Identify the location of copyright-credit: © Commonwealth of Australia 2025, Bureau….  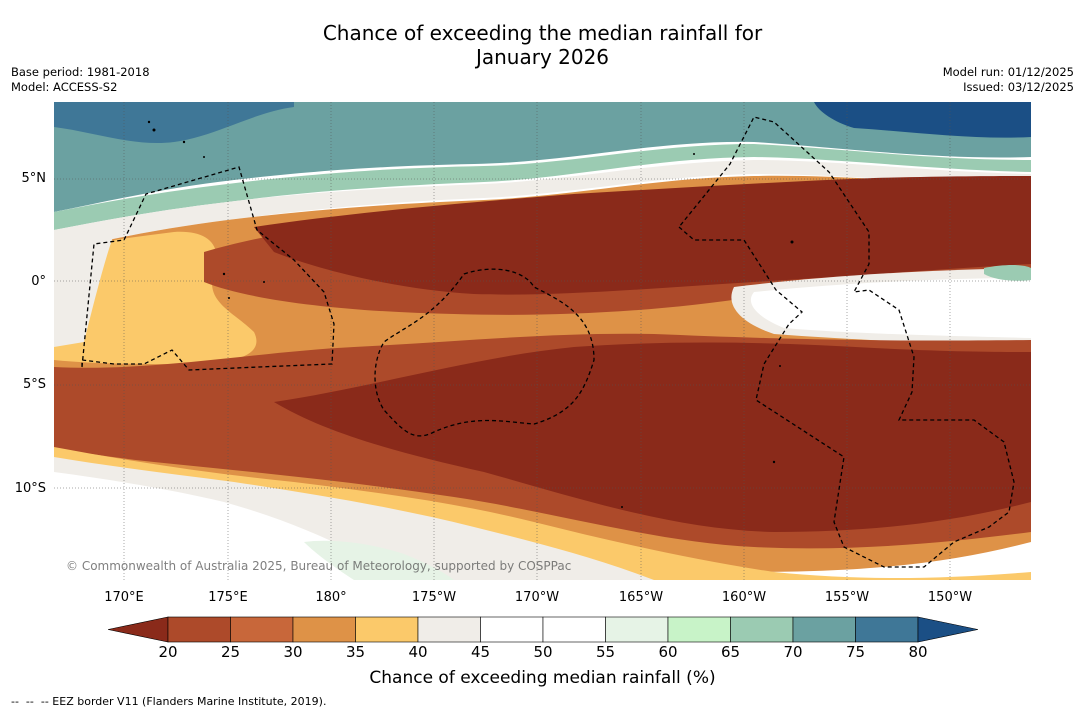
(319, 566).